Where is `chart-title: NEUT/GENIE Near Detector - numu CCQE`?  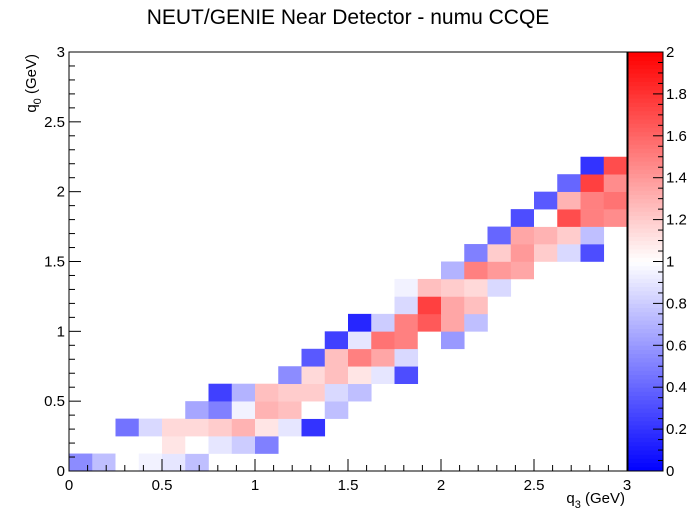
chart-title: NEUT/GENIE Near Detector - numu CCQE is located at coordinates (348, 17).